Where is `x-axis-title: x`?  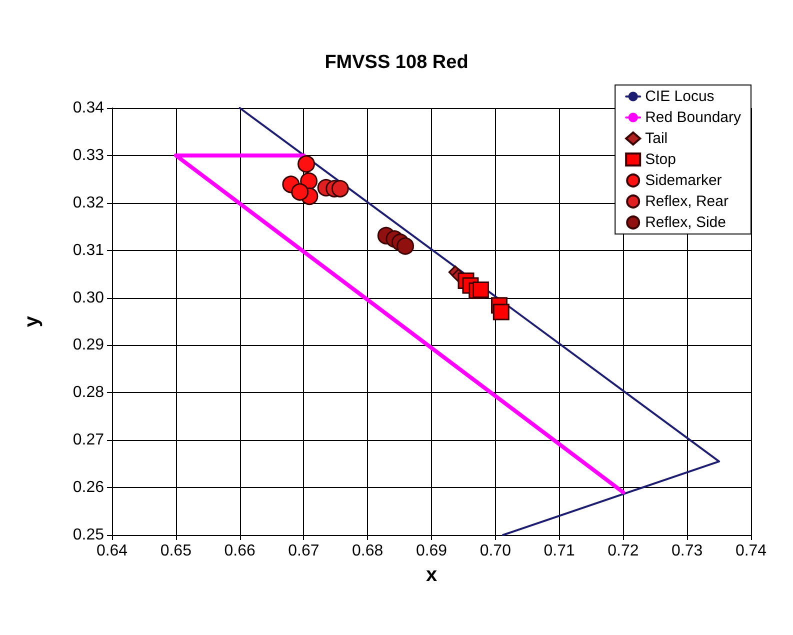
x-axis-title: x is located at coordinates (432, 575).